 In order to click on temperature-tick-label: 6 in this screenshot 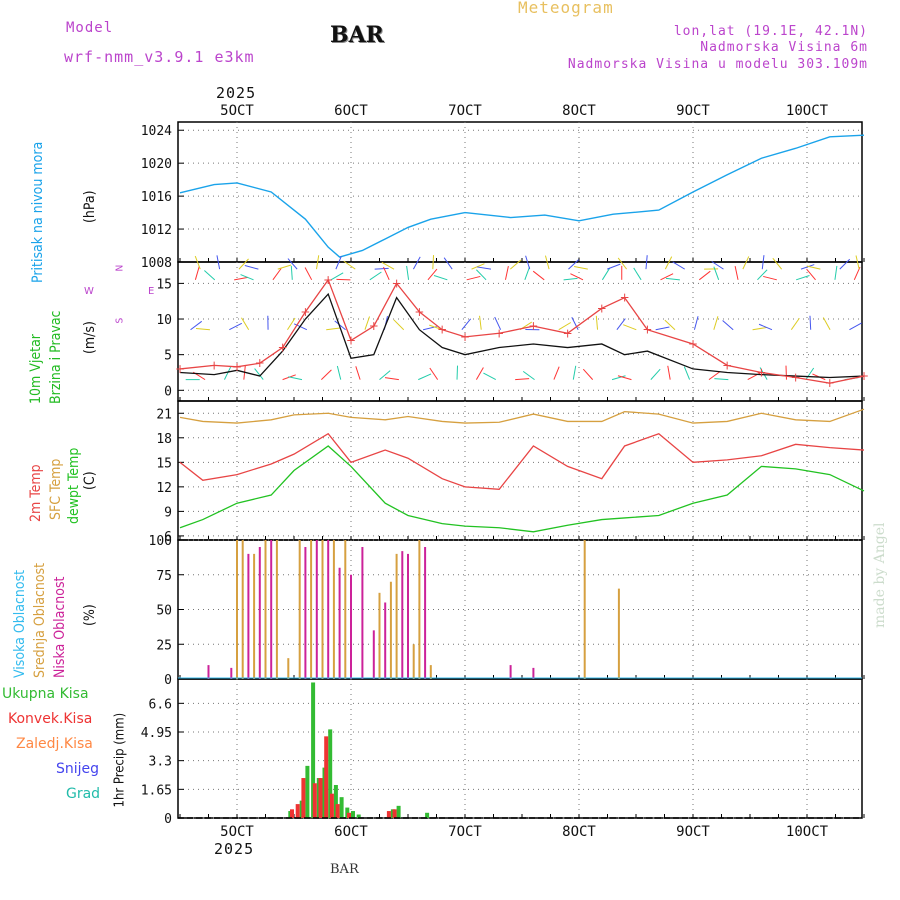, I will do `click(168, 537)`.